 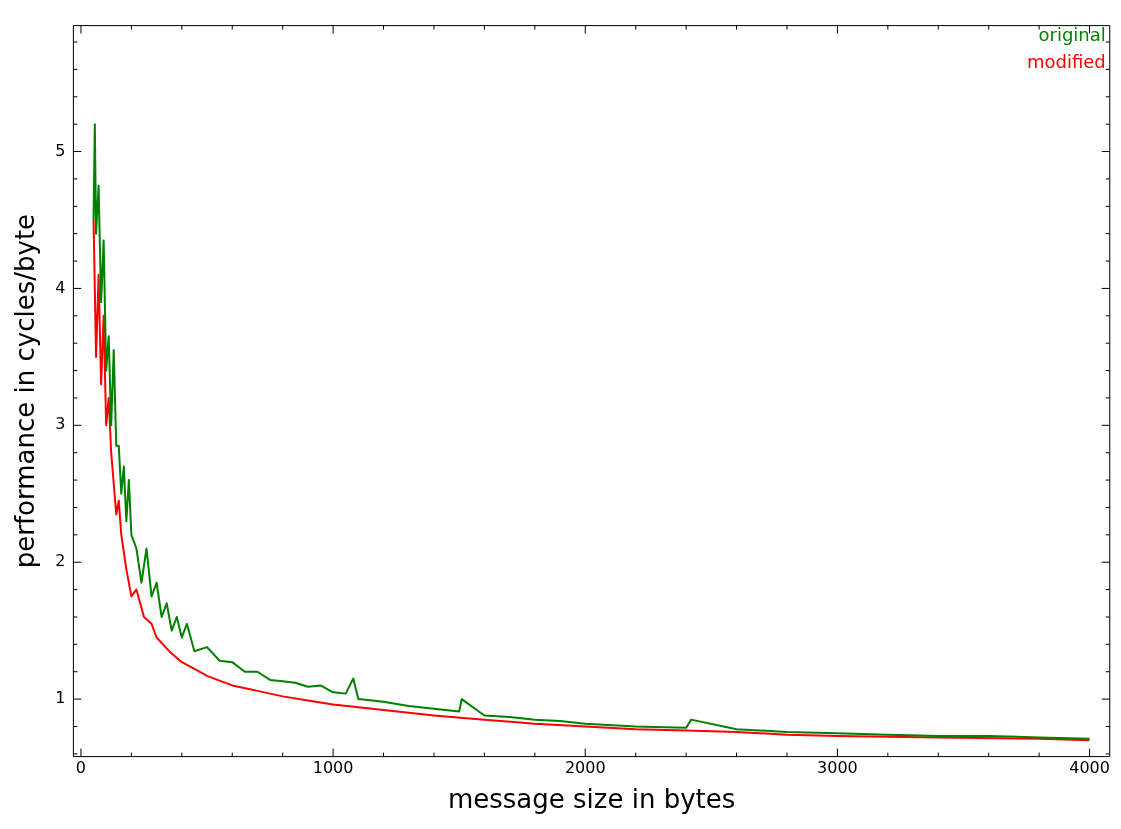 What do you see at coordinates (1072, 35) in the screenshot?
I see `text: original` at bounding box center [1072, 35].